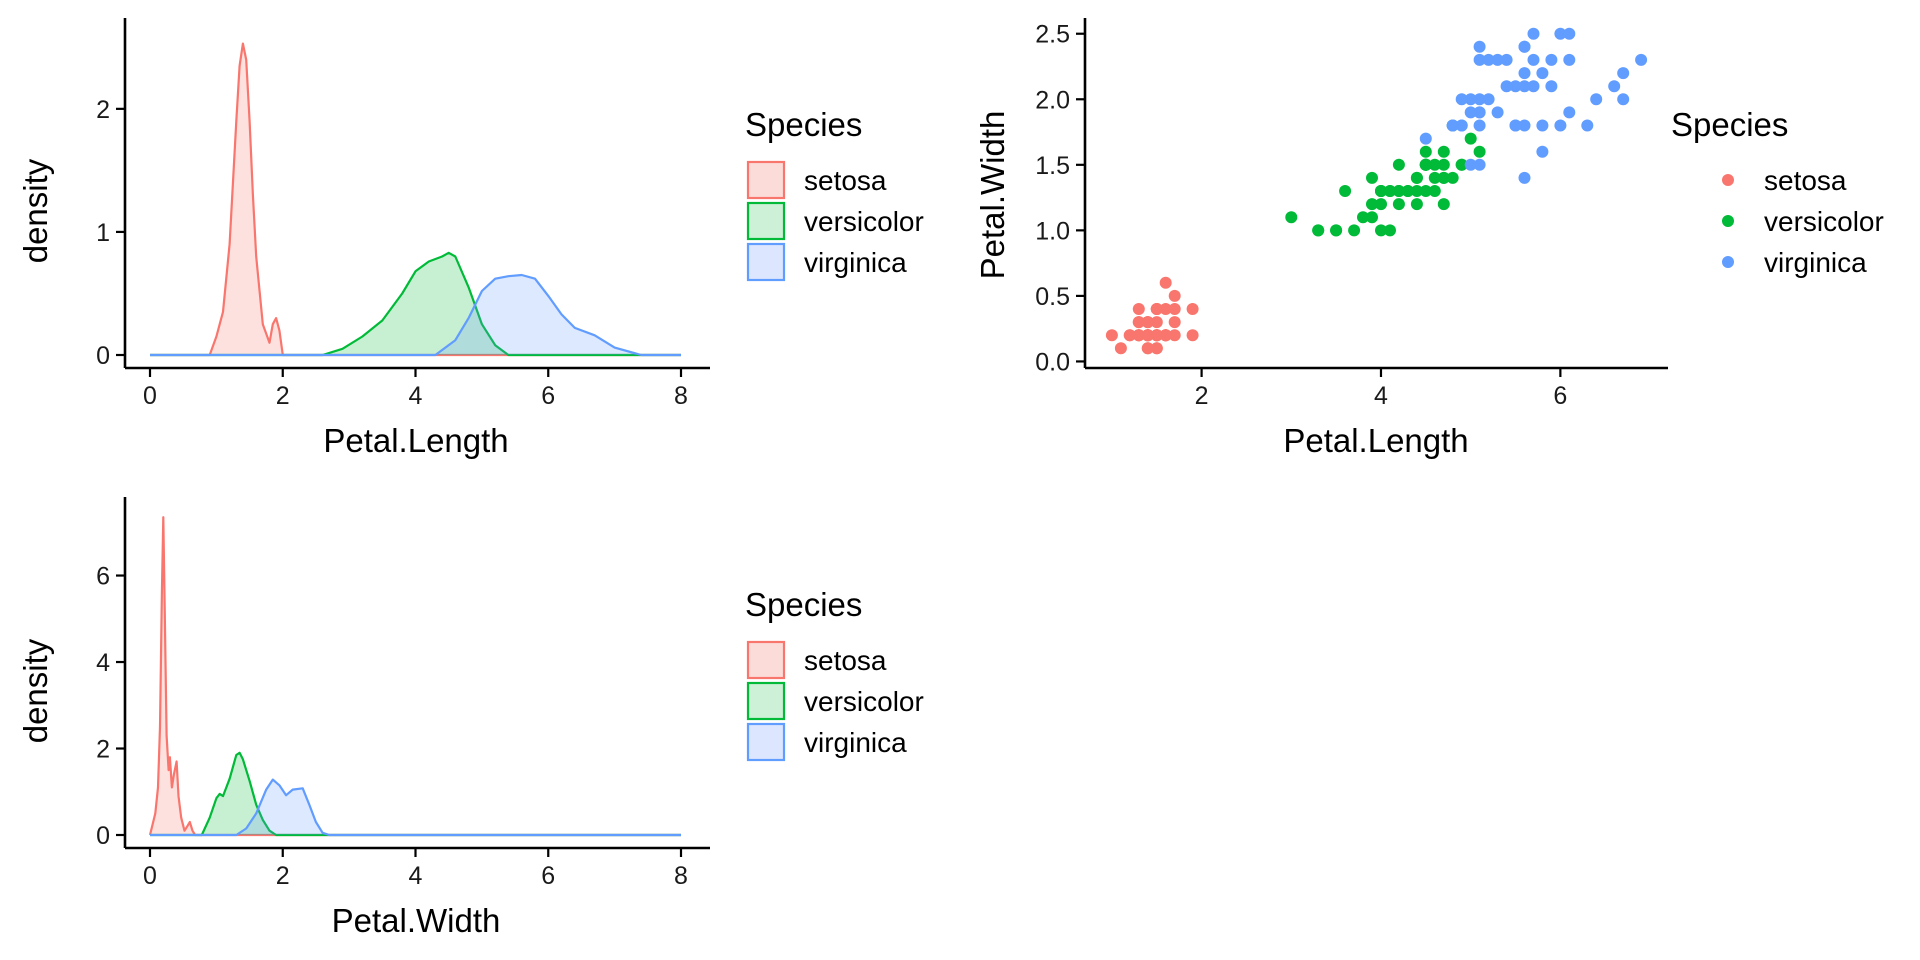  I want to click on y-ticks: 0 2 4 6, so click(110, 706).